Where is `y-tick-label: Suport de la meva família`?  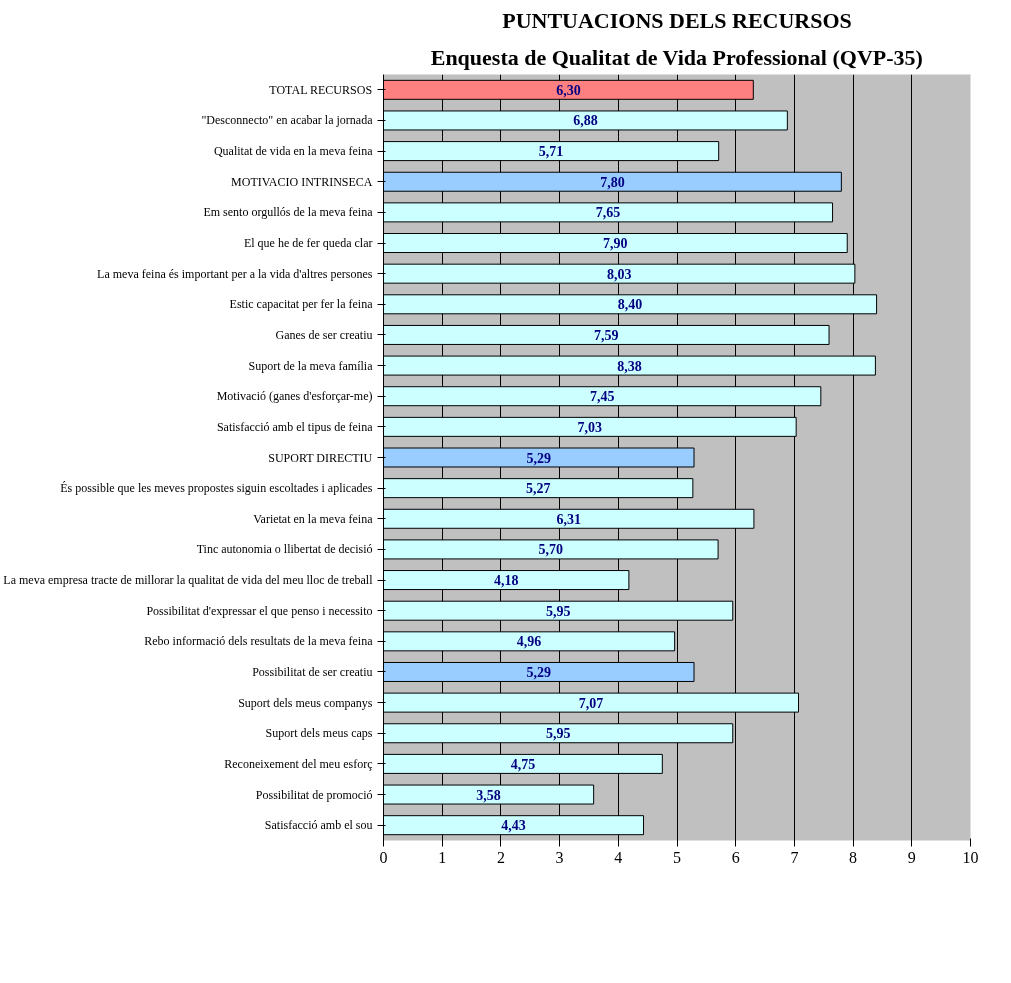
y-tick-label: Suport de la meva família is located at coordinates (311, 365).